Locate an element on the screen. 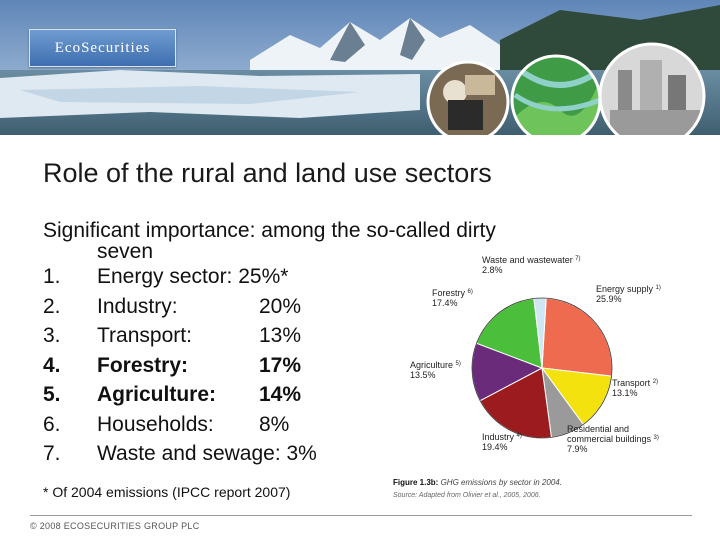 This screenshot has width=720, height=540. logo-text: EcoSecurities is located at coordinates (102, 47).